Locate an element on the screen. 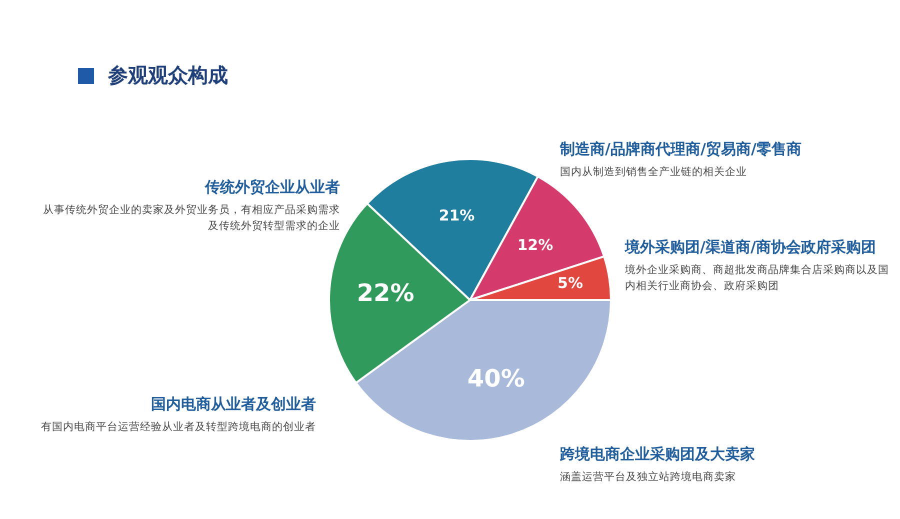  text: 从事传统外贸企业的卖家及外贸业务员，有相应产品采购需求及传统外贸转型需求的企业 is located at coordinates (191, 218).